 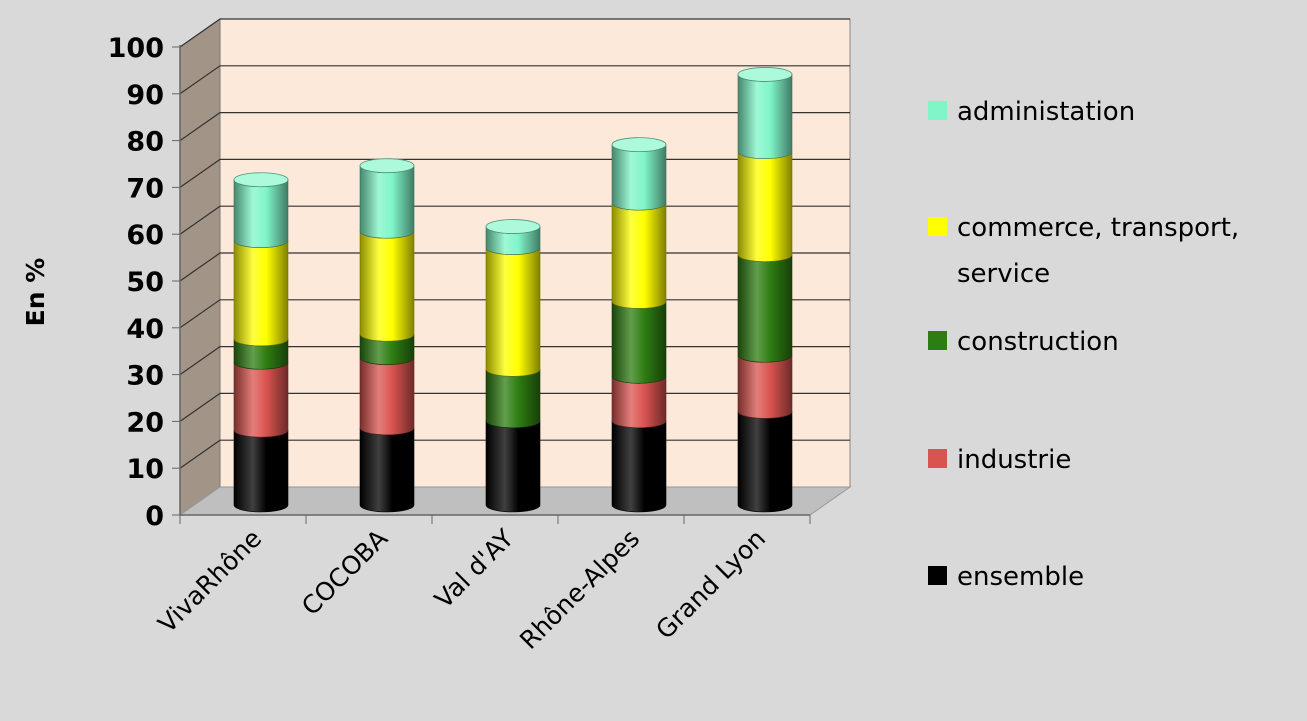 I want to click on y-tick-label: 20, so click(x=145, y=422).